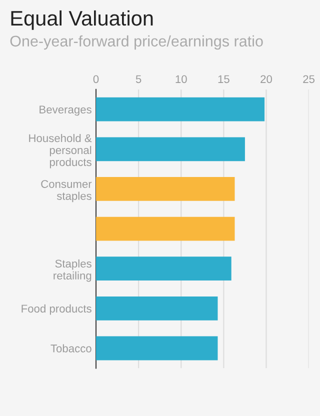 This screenshot has height=416, width=320. Describe the element at coordinates (66, 191) in the screenshot. I see `y-tick-label: Consumer staples` at that location.